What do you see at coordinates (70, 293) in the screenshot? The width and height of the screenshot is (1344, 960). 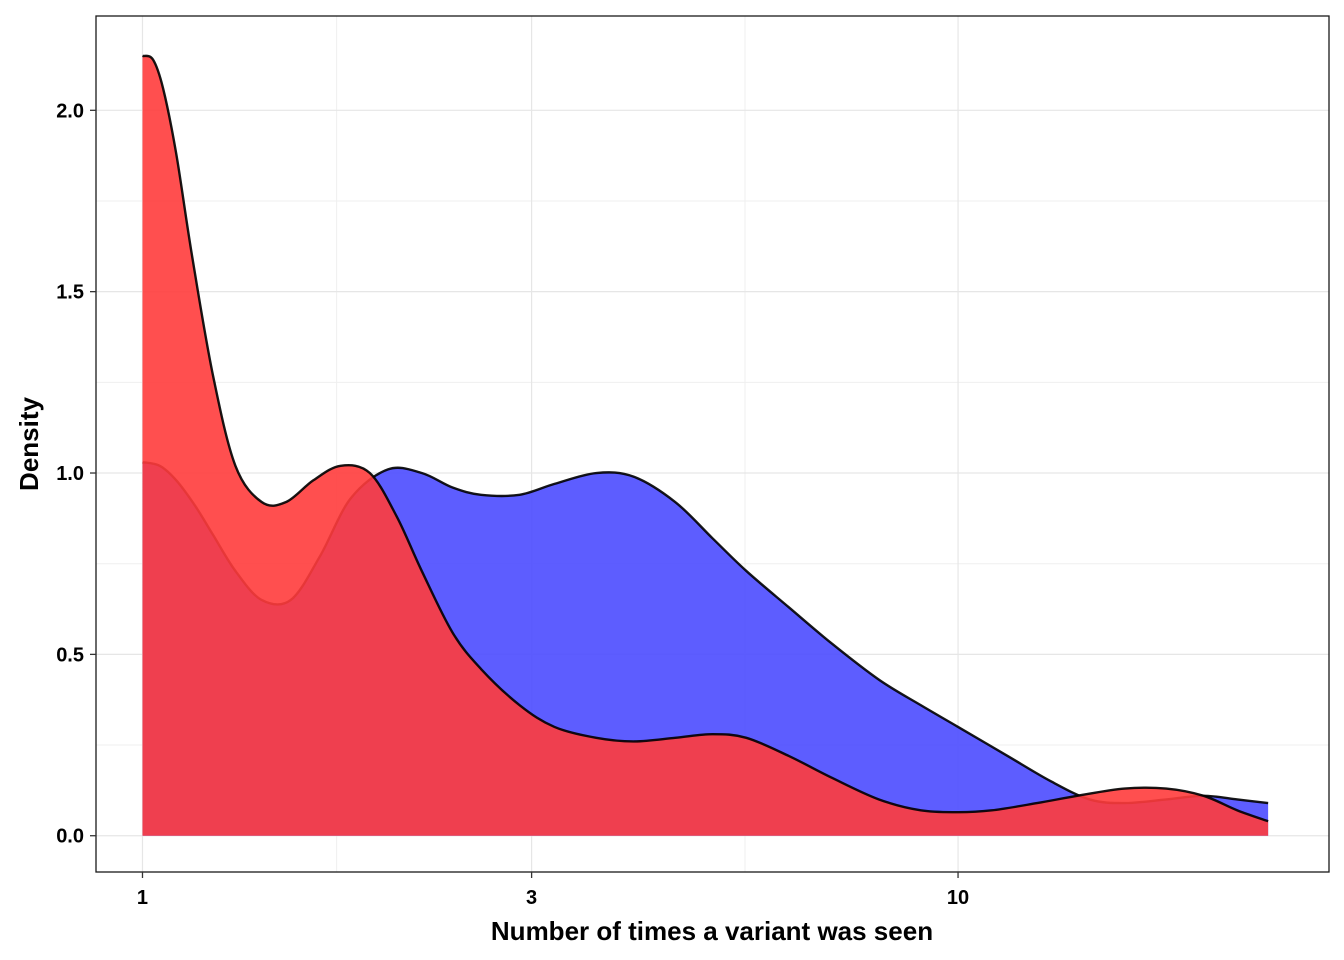 I see `y-tick-label: 1.5` at bounding box center [70, 293].